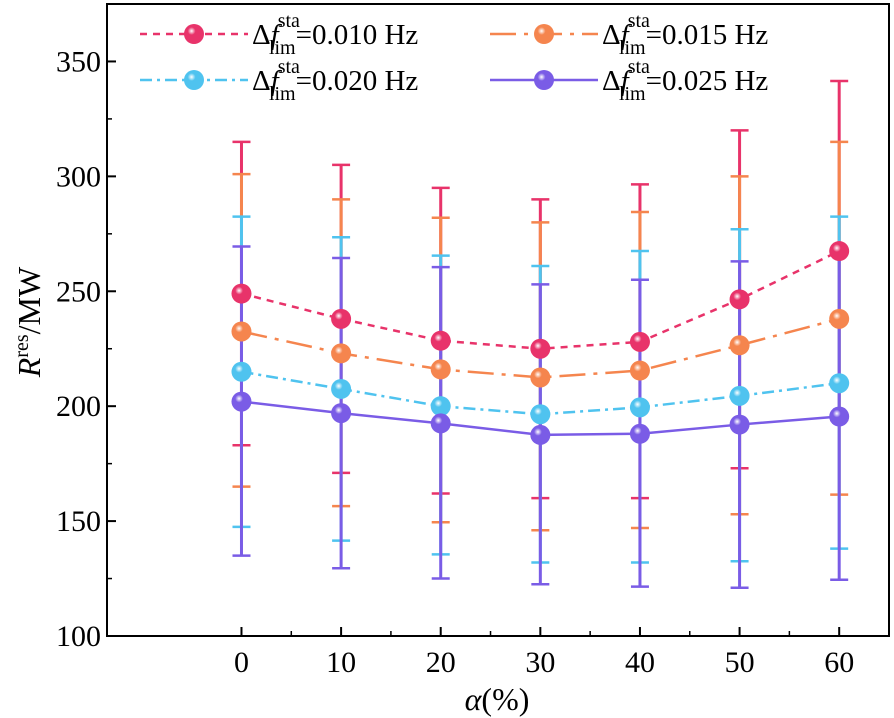 This screenshot has height=718, width=894. I want to click on legend-item-4-marker, so click(544, 80).